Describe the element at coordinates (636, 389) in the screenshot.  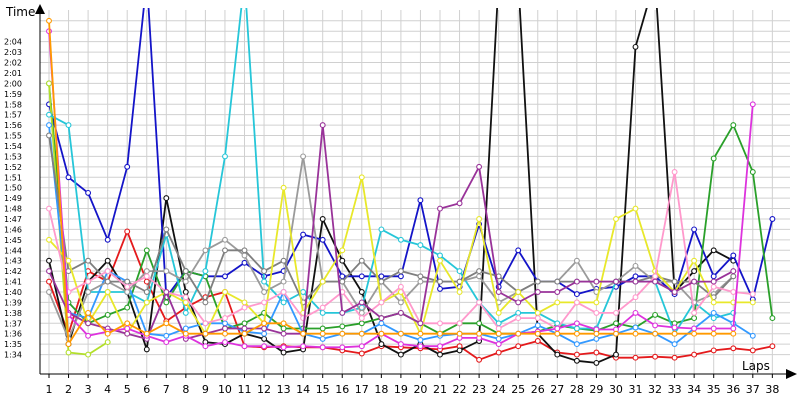
I see `x-tick-label: 31` at that location.